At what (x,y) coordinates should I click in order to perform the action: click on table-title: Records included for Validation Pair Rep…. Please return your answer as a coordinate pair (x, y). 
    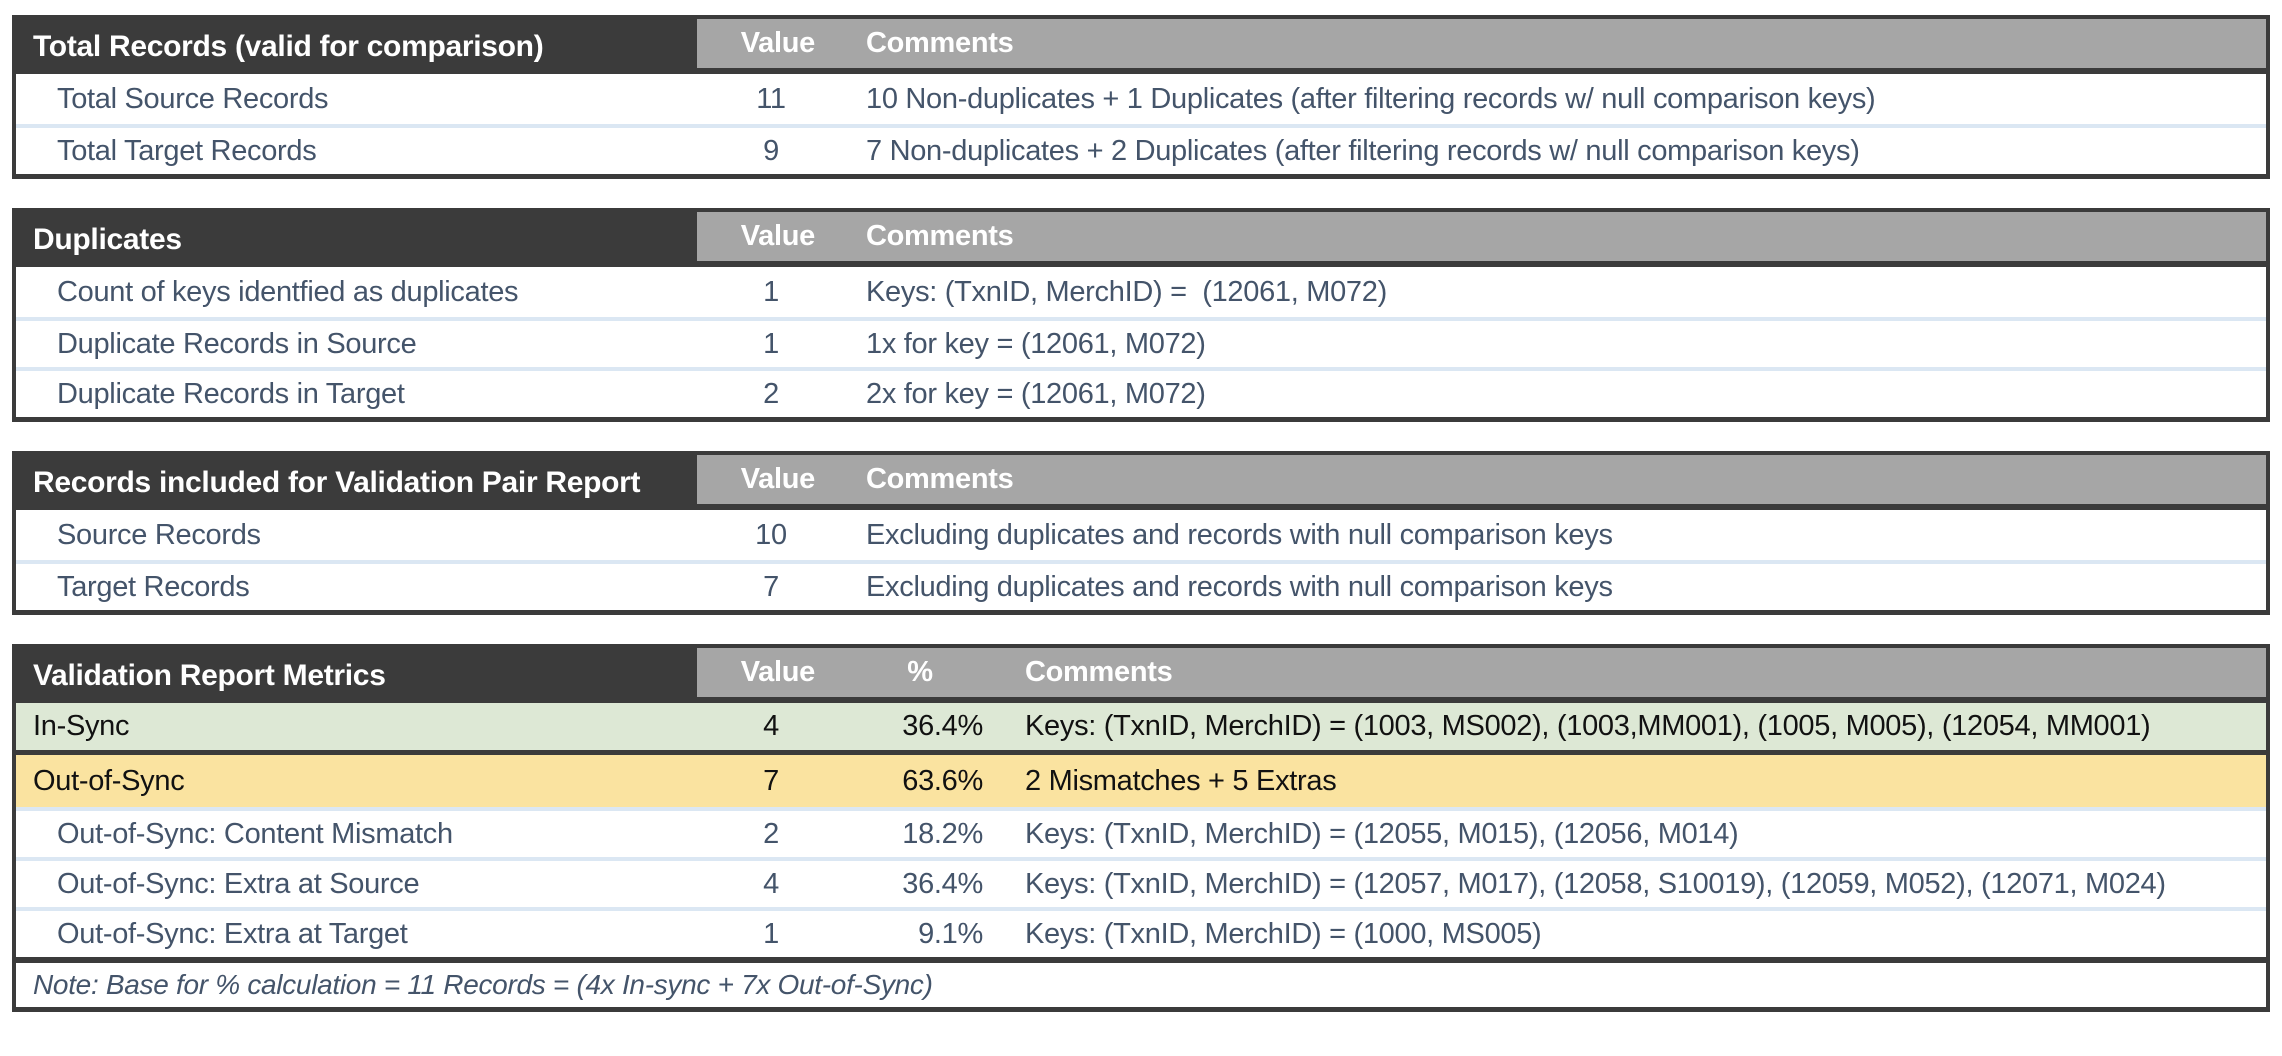
    Looking at the image, I should click on (337, 482).